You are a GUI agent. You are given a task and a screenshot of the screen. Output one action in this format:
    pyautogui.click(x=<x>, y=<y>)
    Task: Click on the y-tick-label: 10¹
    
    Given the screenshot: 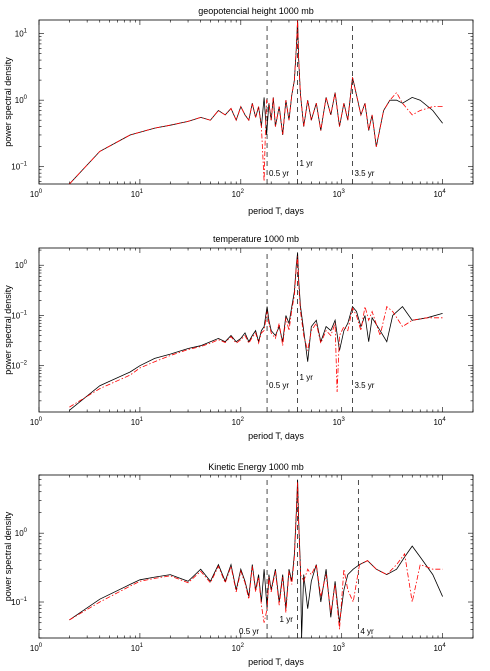 What is the action you would take?
    pyautogui.click(x=21, y=34)
    